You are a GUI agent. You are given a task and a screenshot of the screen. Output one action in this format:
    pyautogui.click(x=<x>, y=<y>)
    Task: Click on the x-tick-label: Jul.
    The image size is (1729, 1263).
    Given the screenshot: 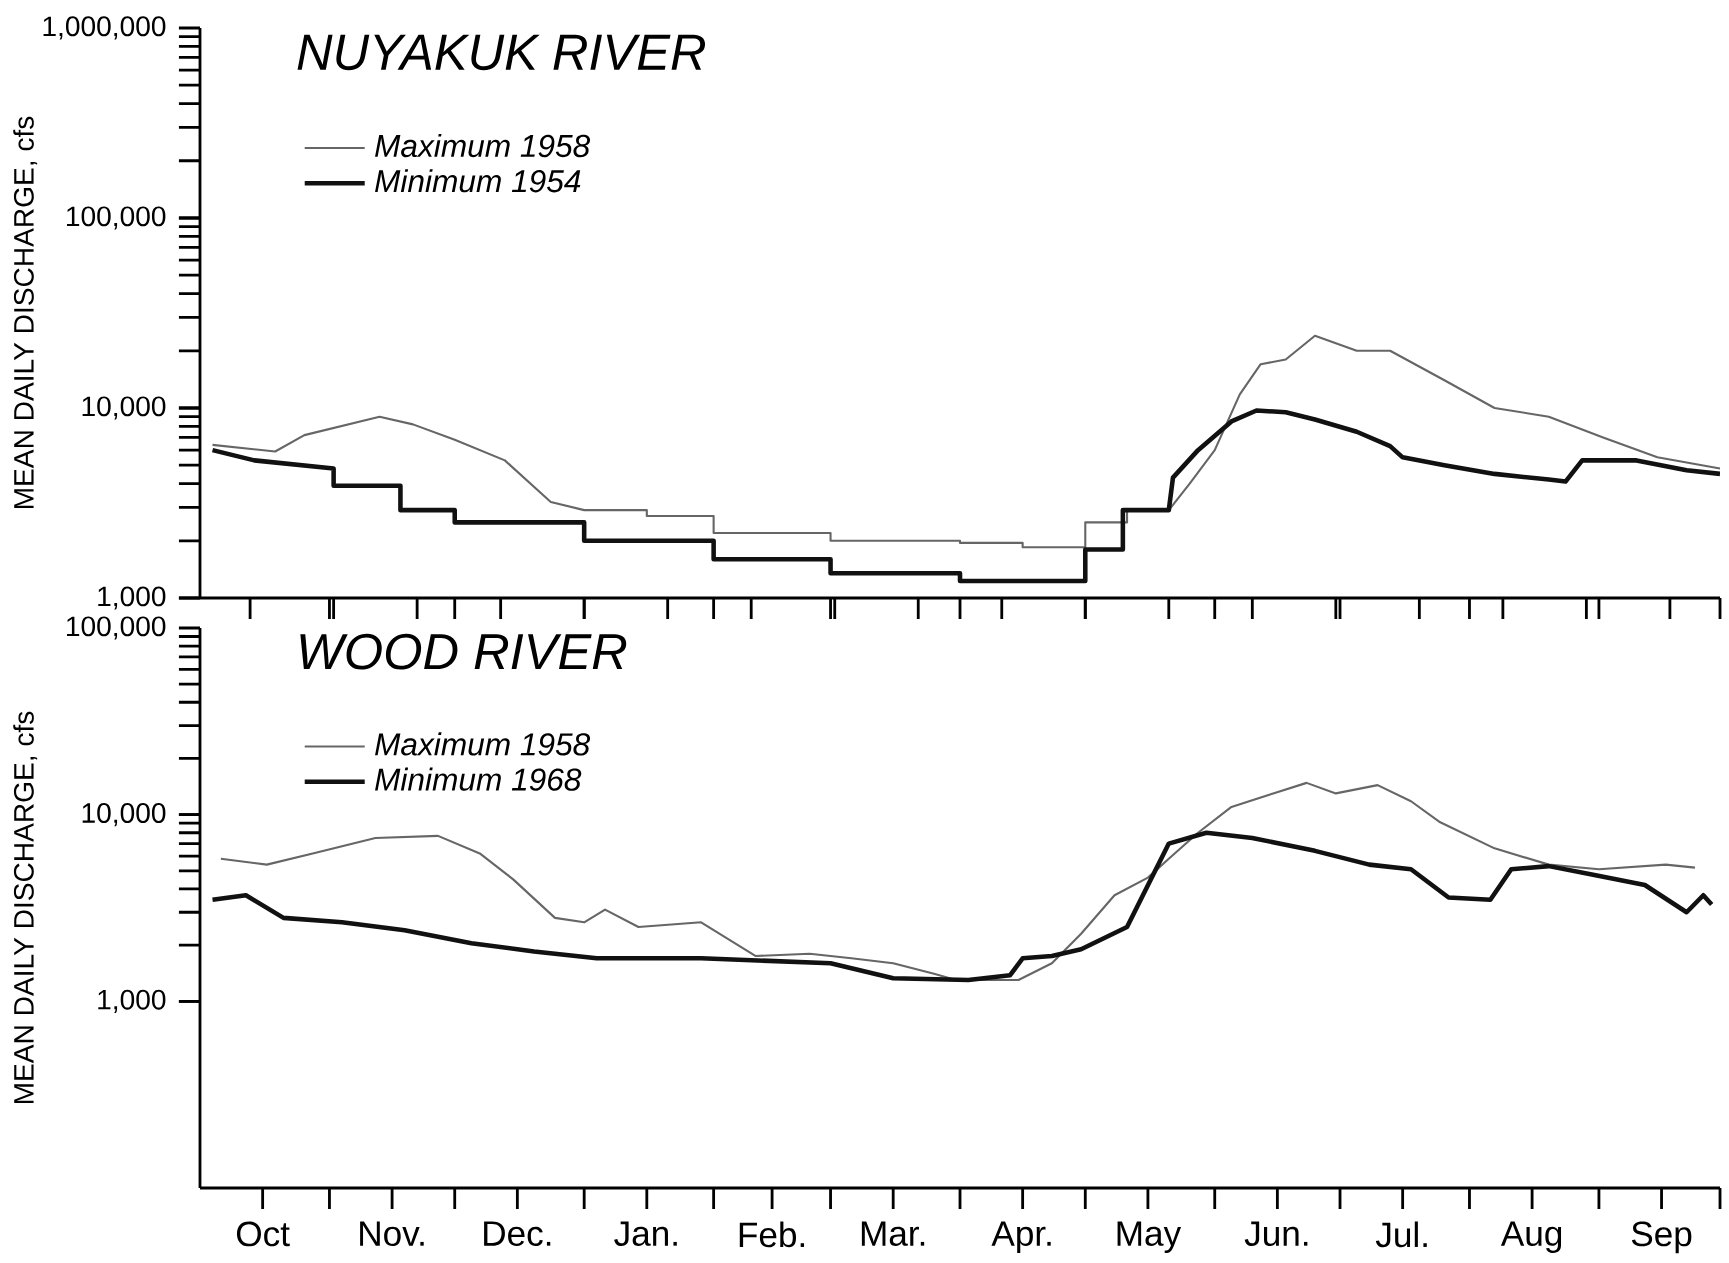 What is the action you would take?
    pyautogui.click(x=1401, y=1234)
    